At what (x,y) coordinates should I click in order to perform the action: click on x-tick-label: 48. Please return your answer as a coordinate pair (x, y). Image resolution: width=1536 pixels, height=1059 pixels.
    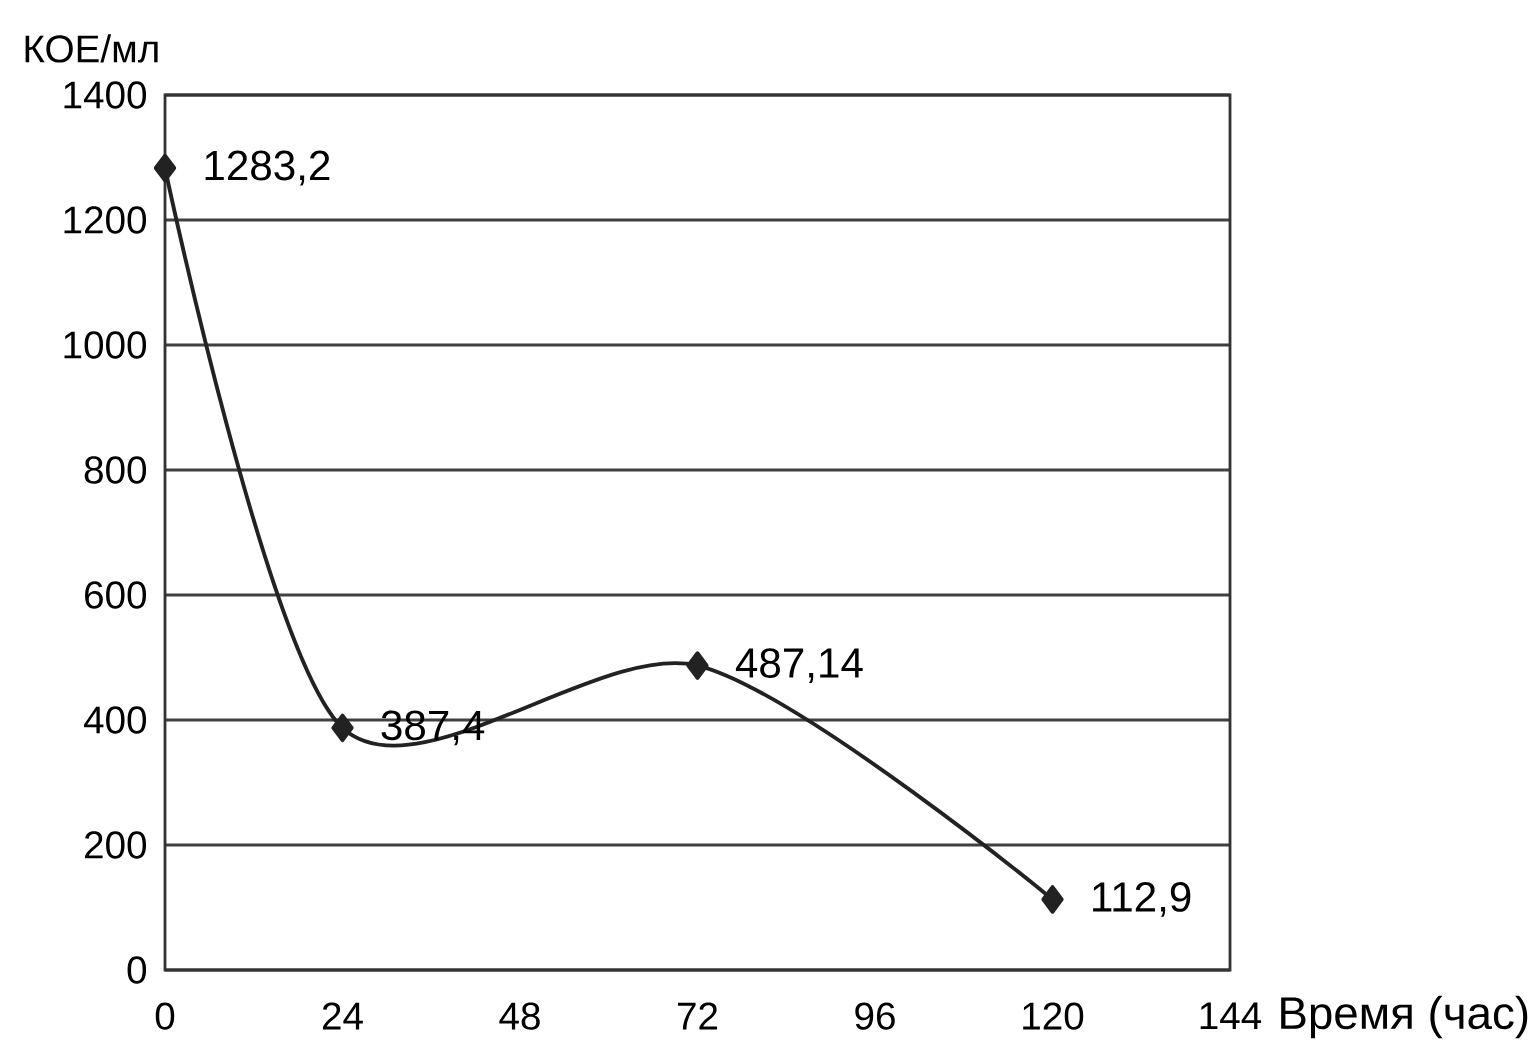
    Looking at the image, I should click on (519, 1016).